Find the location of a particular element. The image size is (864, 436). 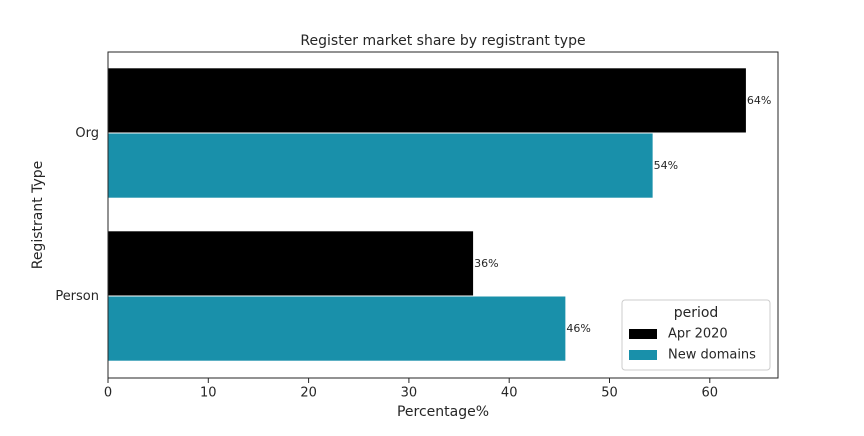

x-axis-label: Percentage% is located at coordinates (443, 412).